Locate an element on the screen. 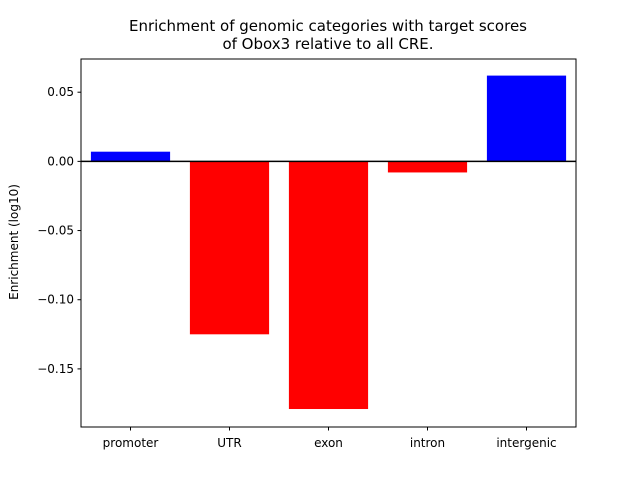 This screenshot has width=640, height=480. y-tick-label: −0.10 is located at coordinates (55, 300).